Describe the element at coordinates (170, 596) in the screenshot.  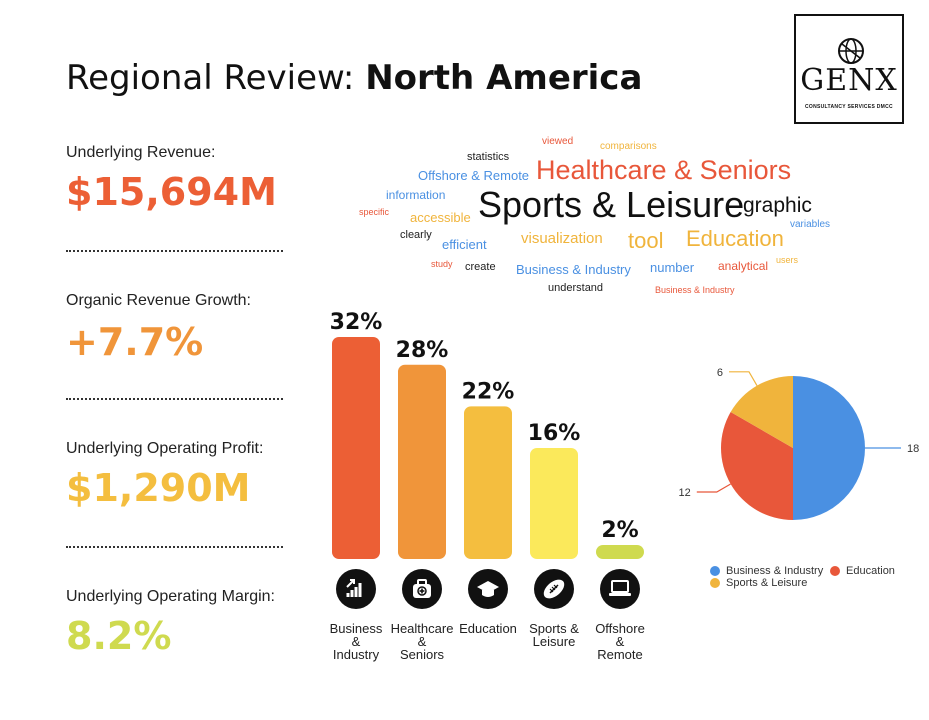
I see `kpi-label-margin: Underlying Operating Margin:` at that location.